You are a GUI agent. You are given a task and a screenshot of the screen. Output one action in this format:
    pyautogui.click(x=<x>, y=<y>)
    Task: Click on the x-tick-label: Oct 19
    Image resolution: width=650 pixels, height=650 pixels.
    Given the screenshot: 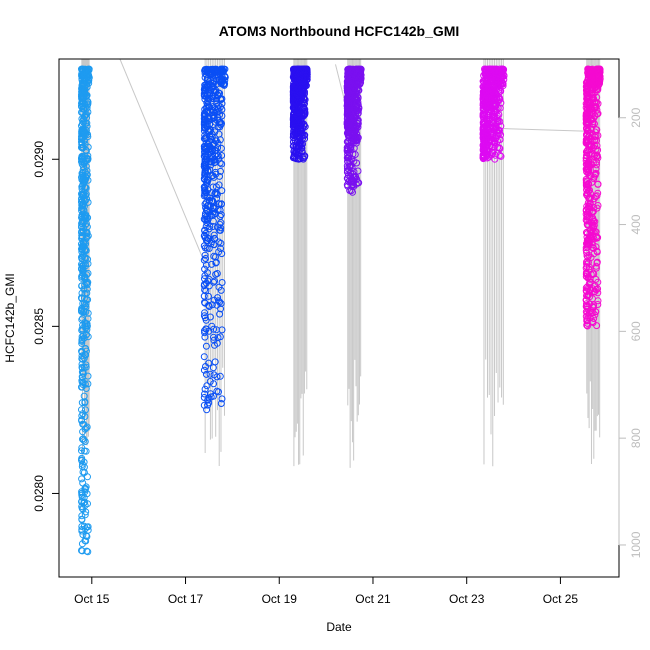 What is the action you would take?
    pyautogui.click(x=280, y=599)
    